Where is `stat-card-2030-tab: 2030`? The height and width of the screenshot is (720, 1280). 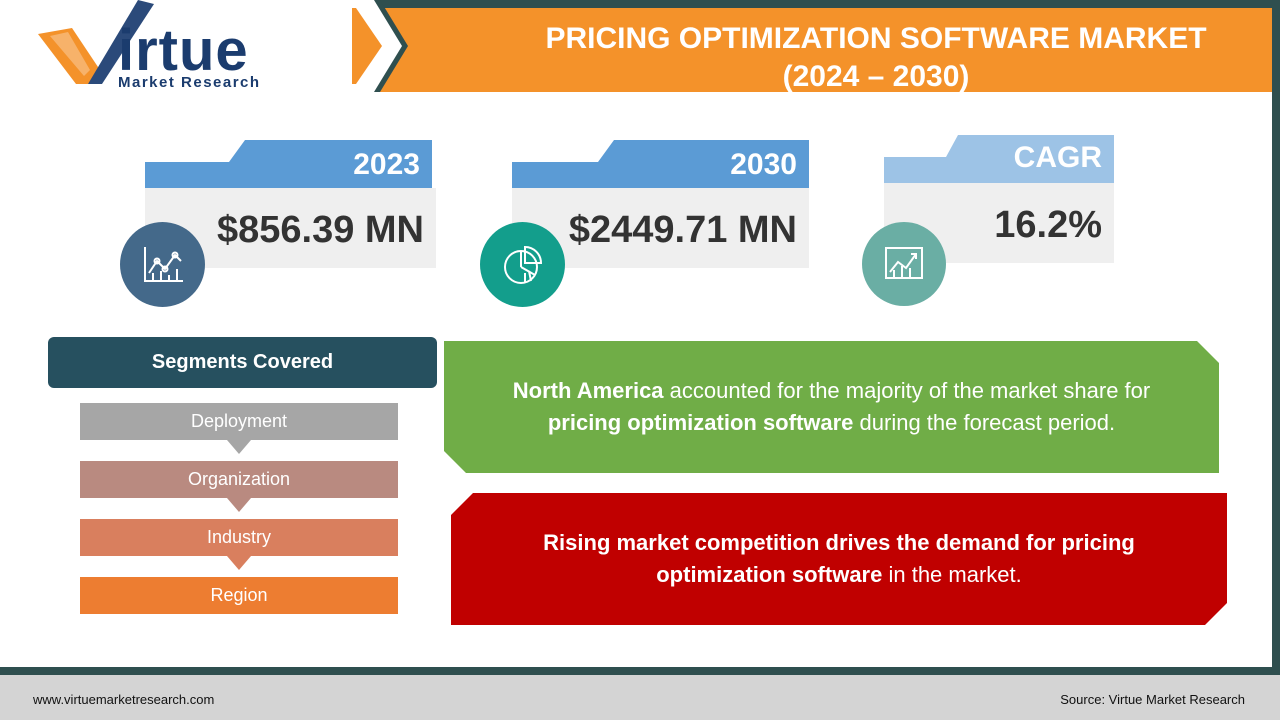
stat-card-2030-tab: 2030 is located at coordinates (660, 164).